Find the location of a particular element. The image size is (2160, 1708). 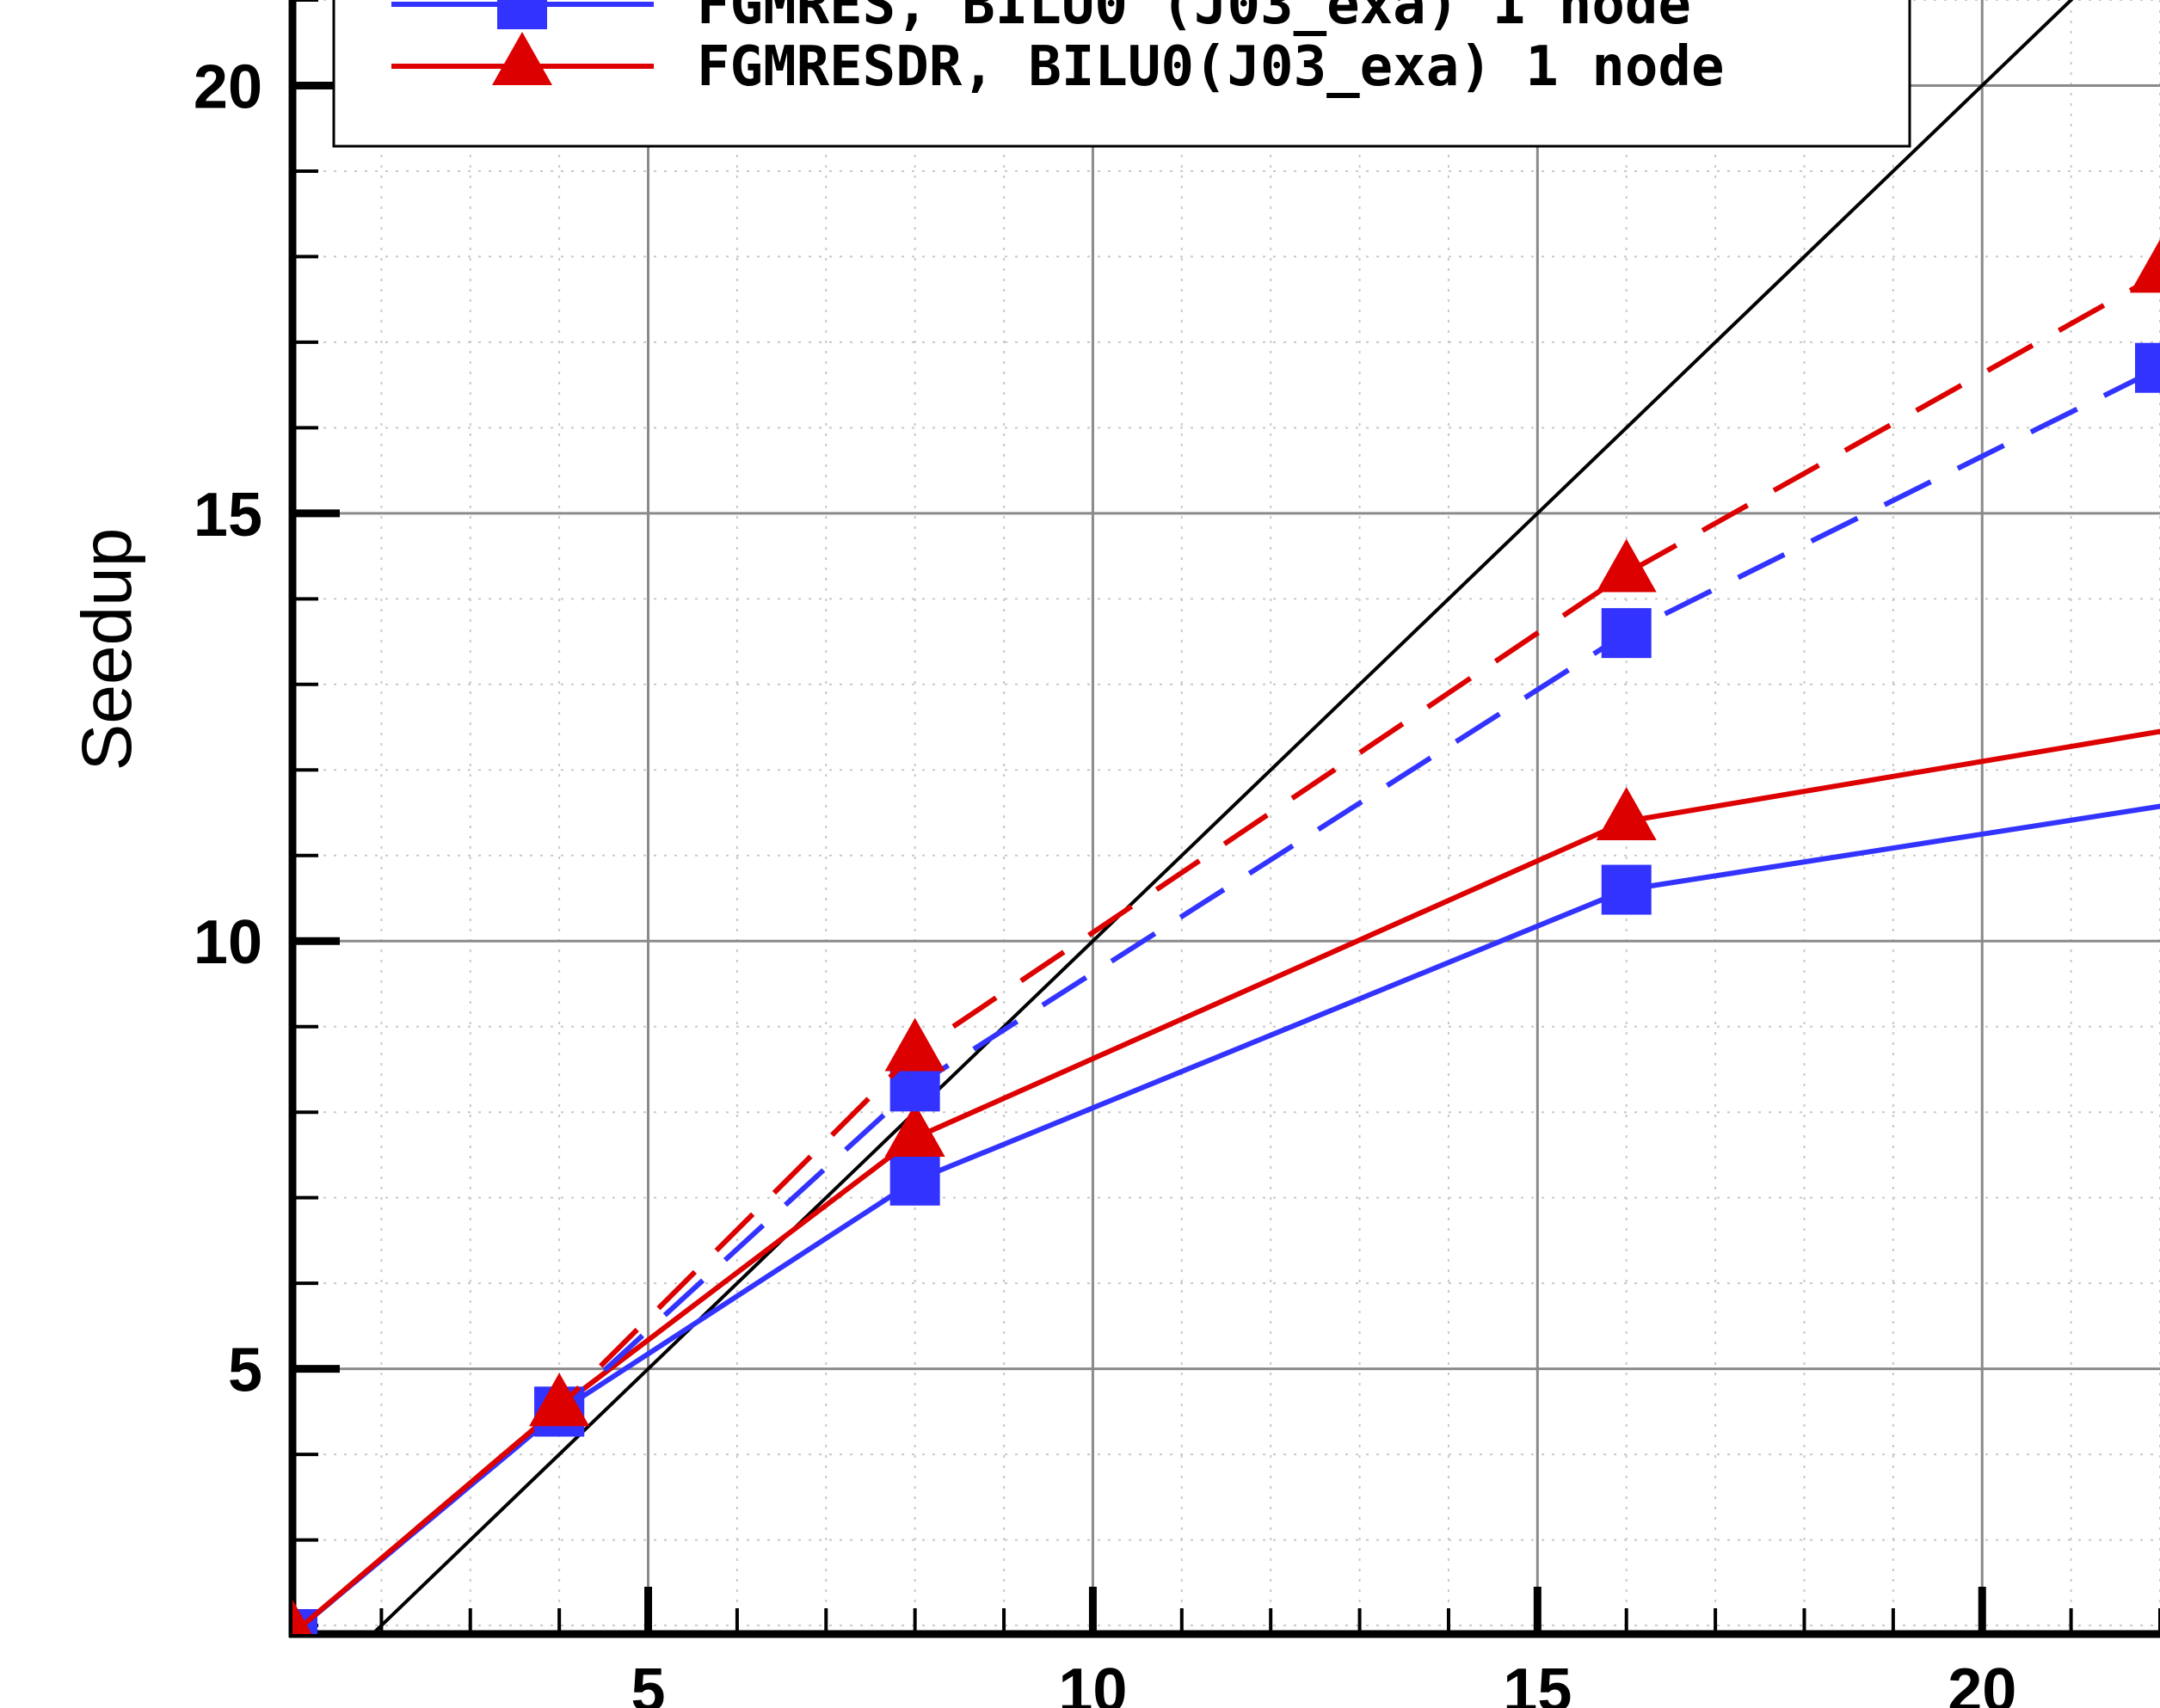

y-tick-label: 15 is located at coordinates (228, 515).